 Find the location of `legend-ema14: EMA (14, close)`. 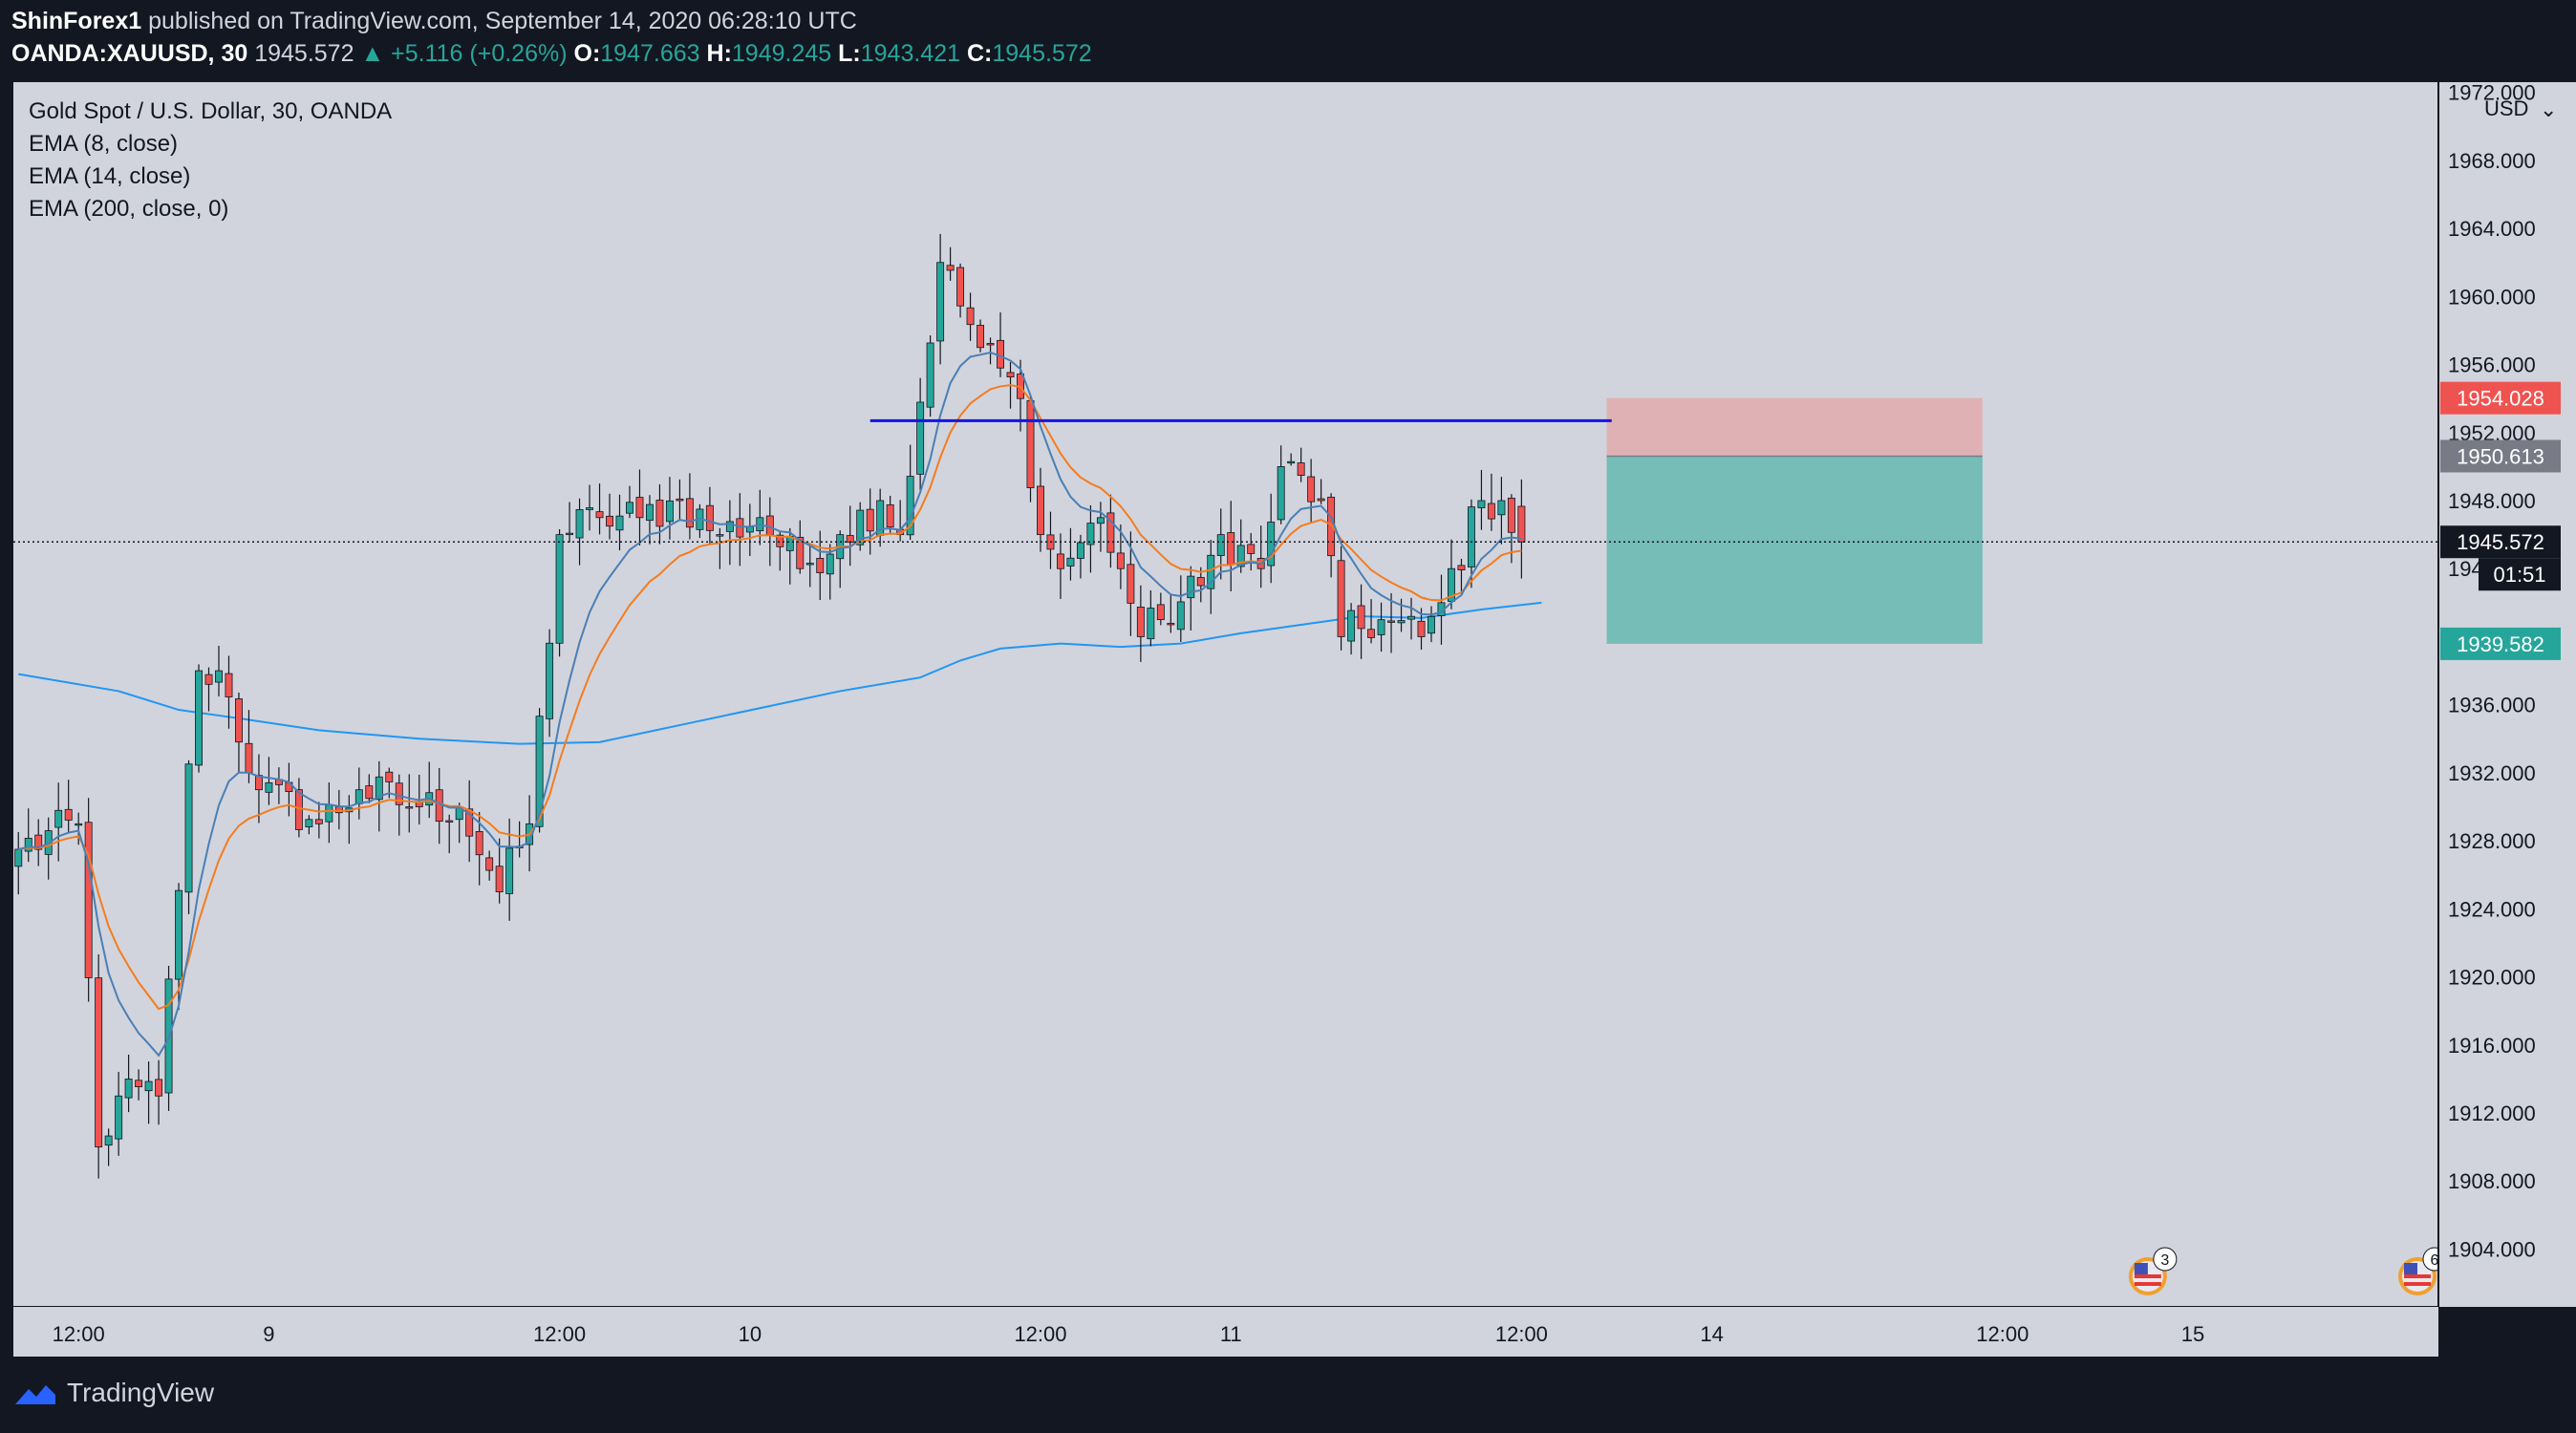

legend-ema14: EMA (14, close) is located at coordinates (110, 176).